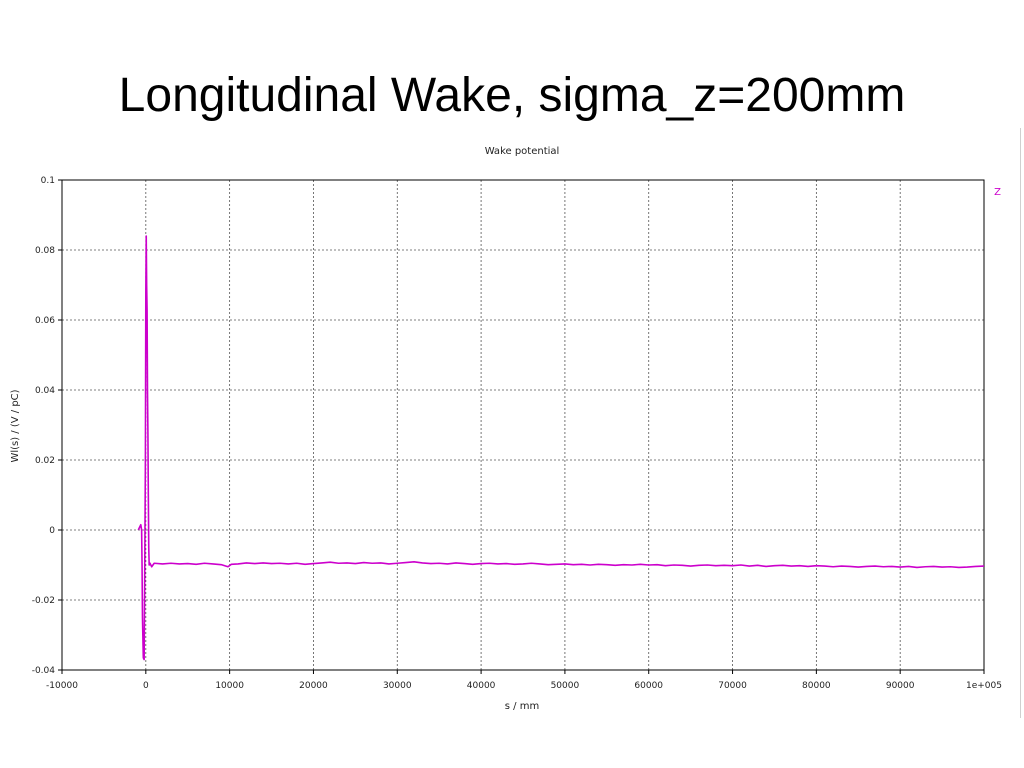 The width and height of the screenshot is (1024, 768). I want to click on y-axis-label: Wl(s) / (V / pC), so click(15, 425).